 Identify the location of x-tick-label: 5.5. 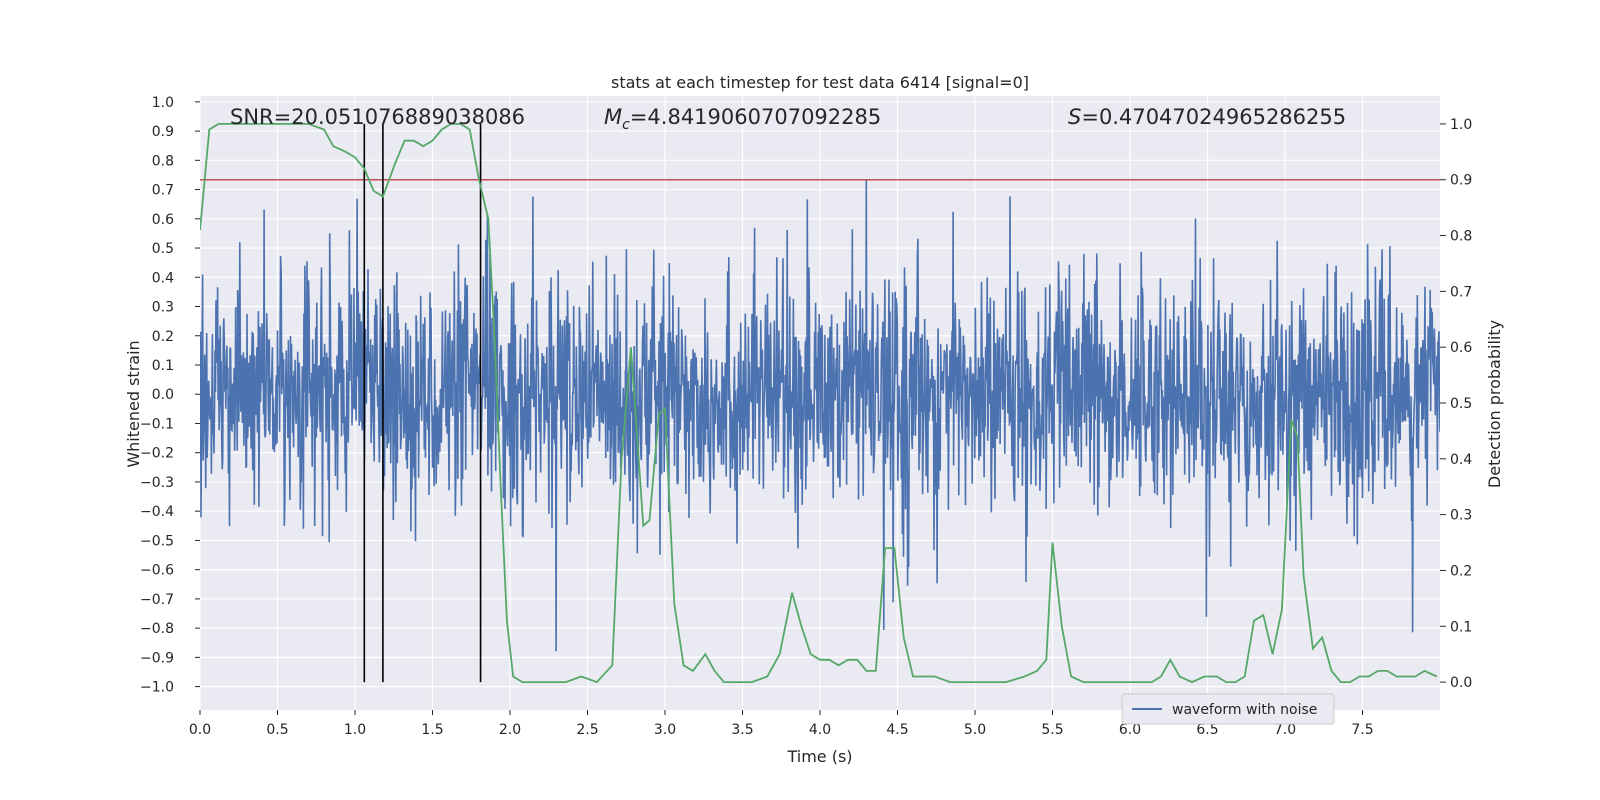
(1052, 730).